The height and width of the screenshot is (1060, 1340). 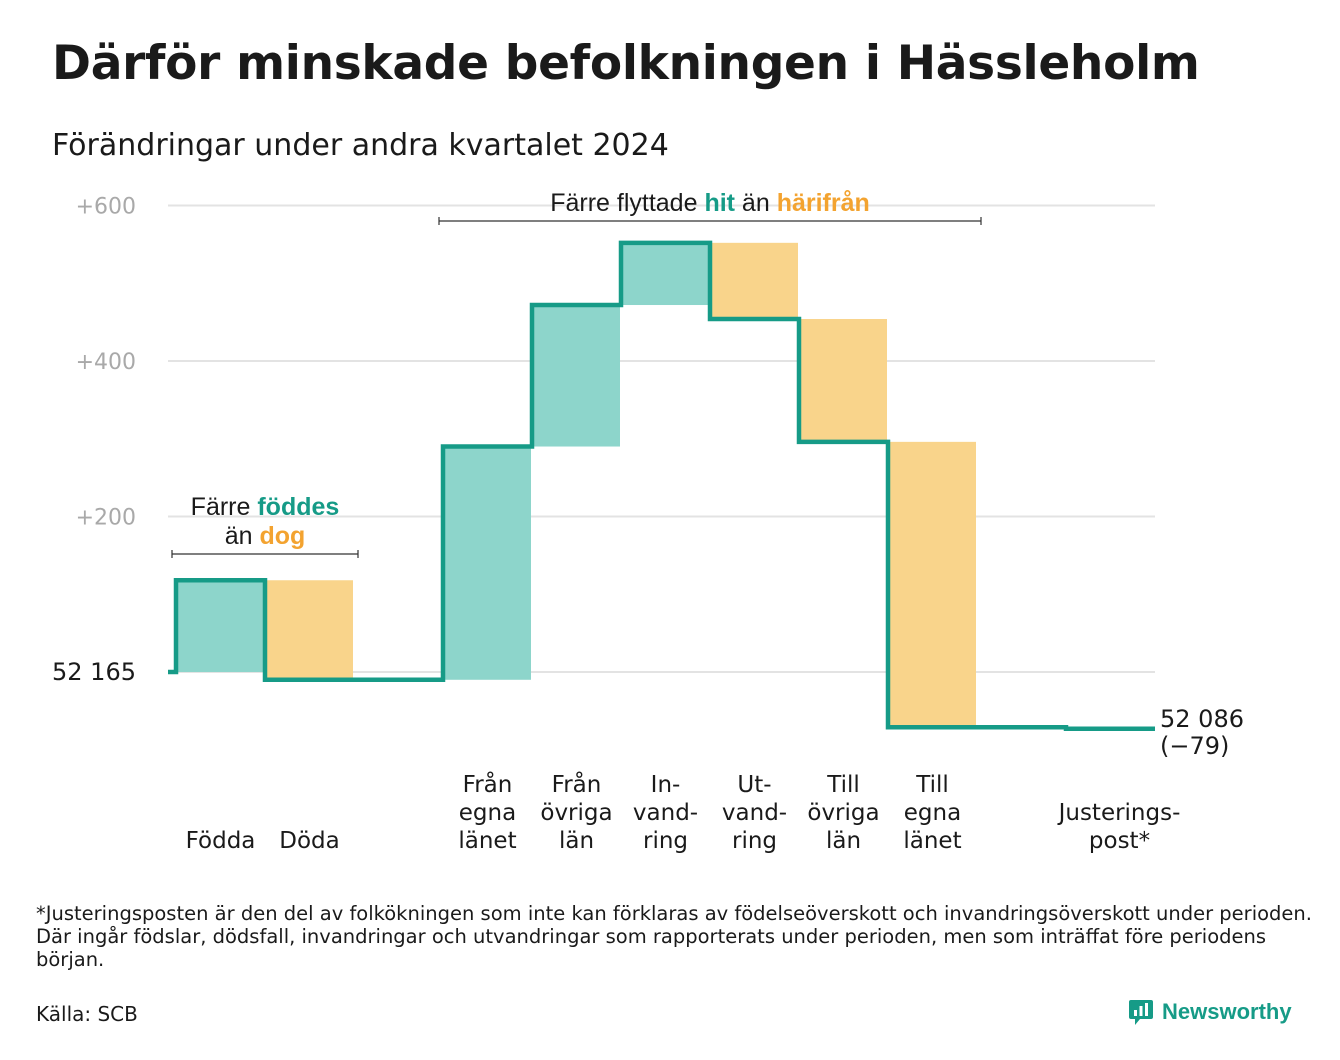 I want to click on annotation-text: Färre föddes, so click(x=265, y=507).